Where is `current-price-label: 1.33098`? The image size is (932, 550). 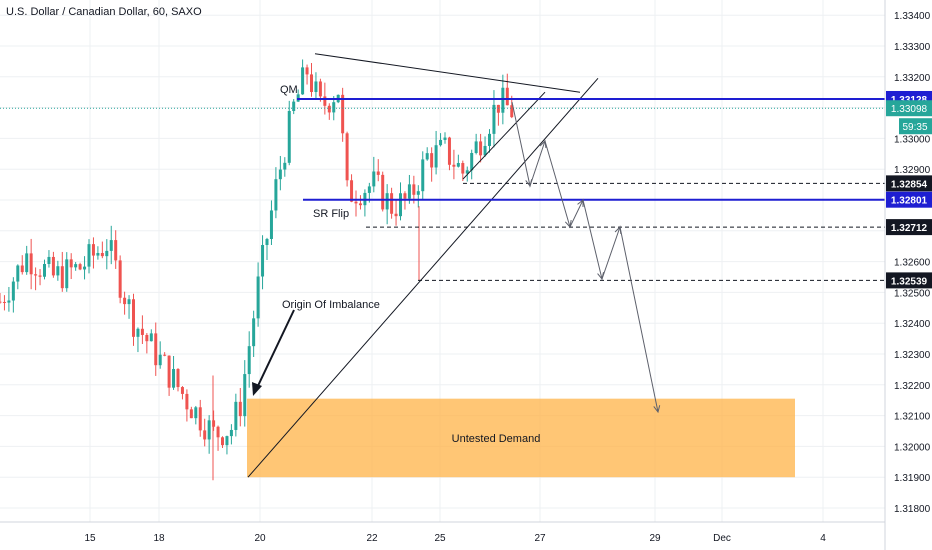
current-price-label: 1.33098 is located at coordinates (909, 109).